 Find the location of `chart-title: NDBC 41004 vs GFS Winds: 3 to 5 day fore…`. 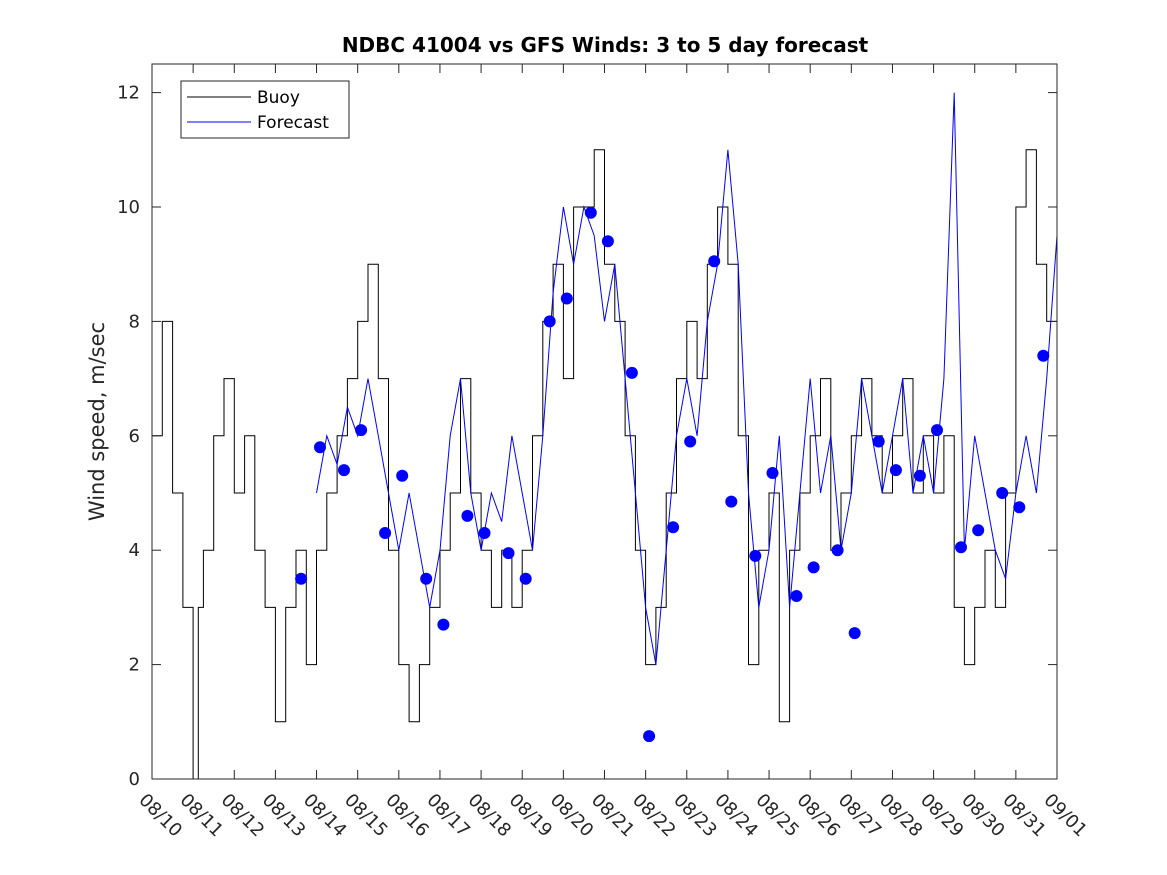

chart-title: NDBC 41004 vs GFS Winds: 3 to 5 day fore… is located at coordinates (605, 45).